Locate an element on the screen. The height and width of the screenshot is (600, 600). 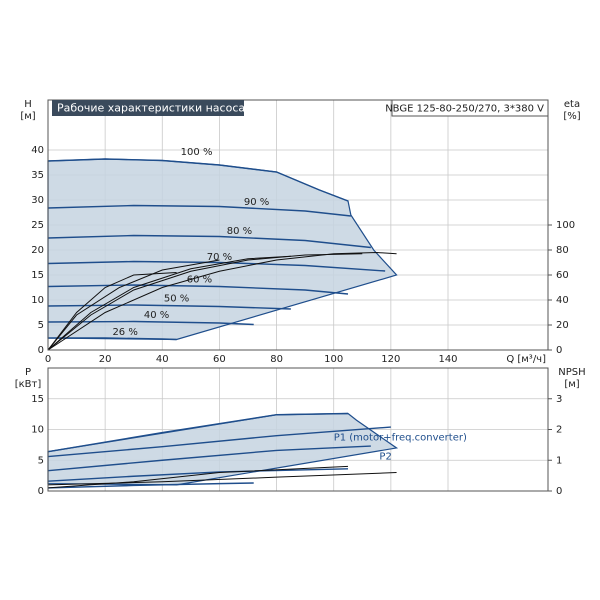
y2-axis-label: [%] is located at coordinates (571, 116).